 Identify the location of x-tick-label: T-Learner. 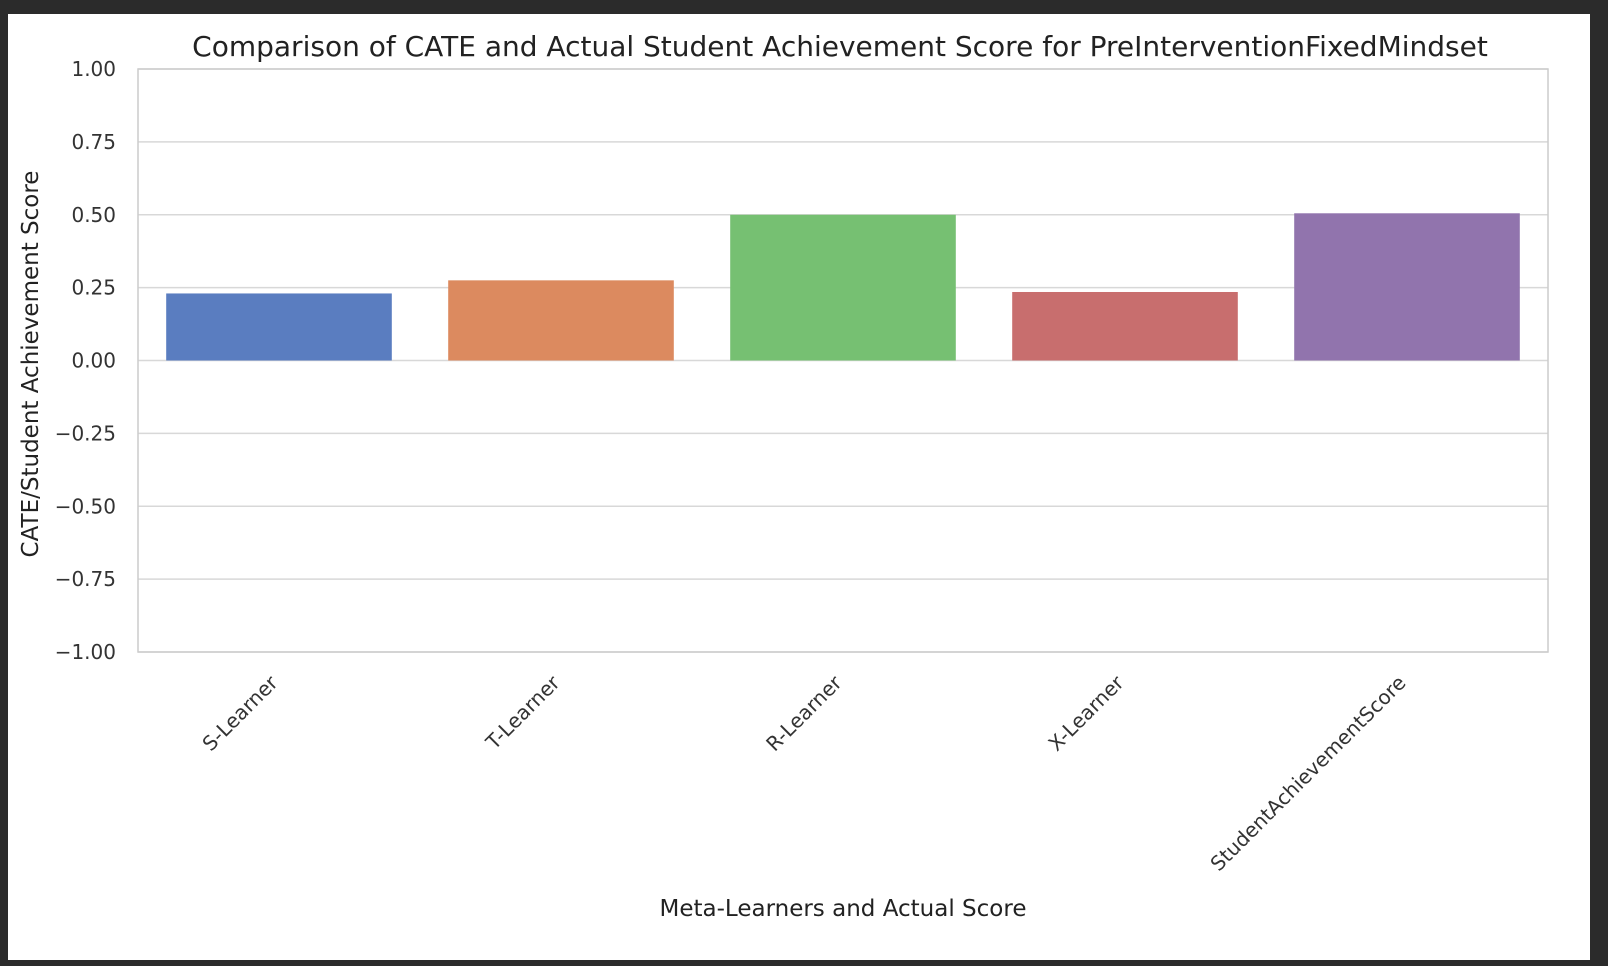
(522, 712).